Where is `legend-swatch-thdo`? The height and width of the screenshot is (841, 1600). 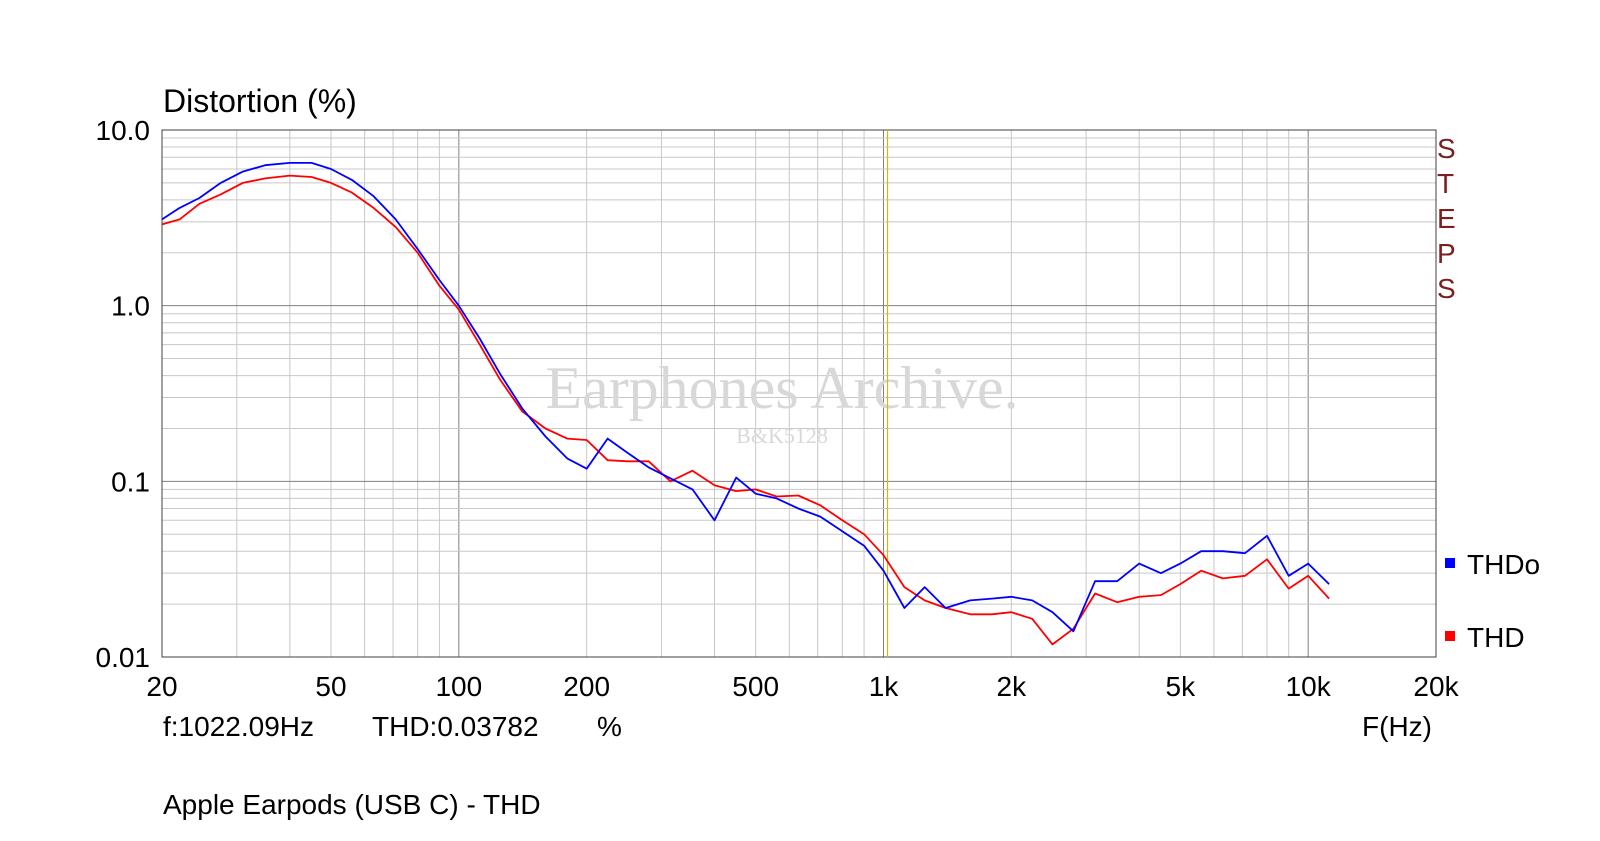 legend-swatch-thdo is located at coordinates (1450, 563).